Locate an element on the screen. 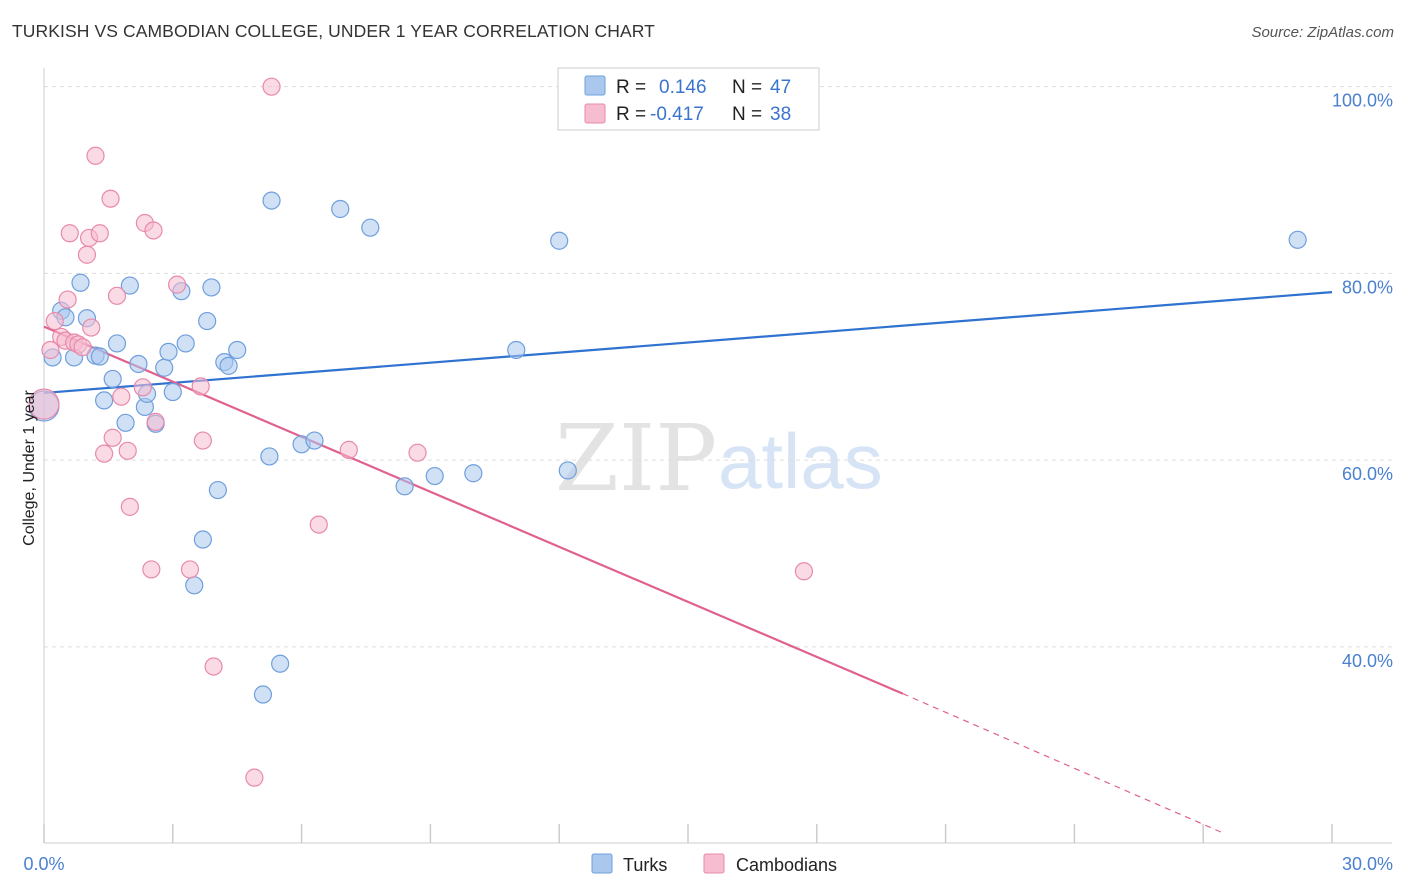 This screenshot has width=1406, height=892. y-tick-label: 100.0% is located at coordinates (1362, 101).